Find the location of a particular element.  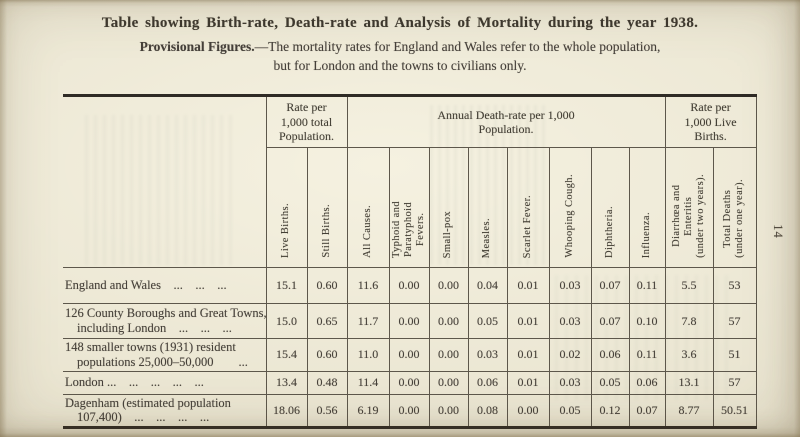

column-header-still-births: Still Births. is located at coordinates (327, 207).